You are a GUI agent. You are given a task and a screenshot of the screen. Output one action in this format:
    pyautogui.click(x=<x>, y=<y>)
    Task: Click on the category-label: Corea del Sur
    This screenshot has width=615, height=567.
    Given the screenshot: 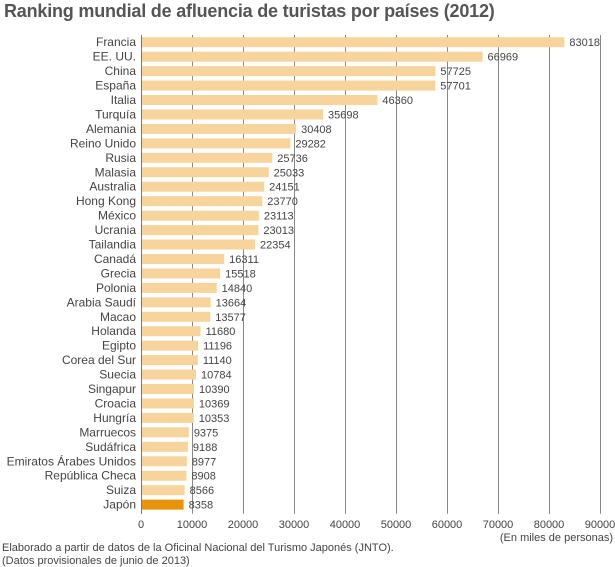 What is the action you would take?
    pyautogui.click(x=99, y=360)
    